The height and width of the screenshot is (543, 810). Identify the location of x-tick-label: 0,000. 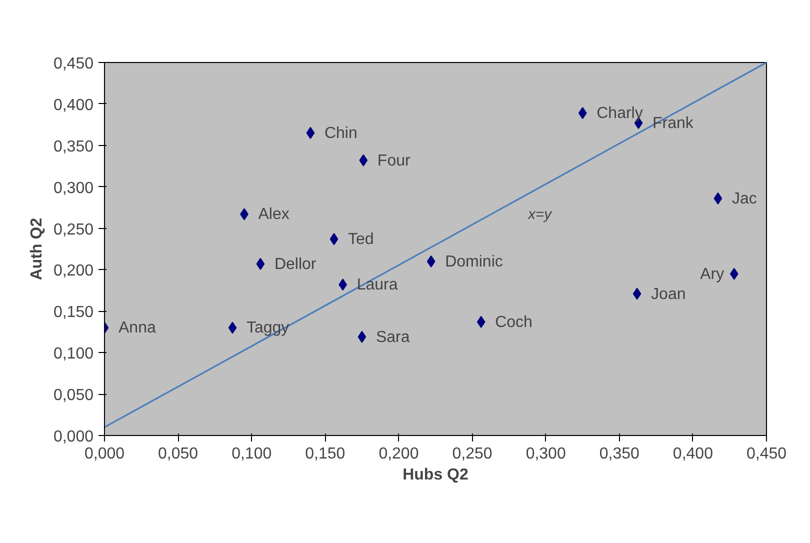
(104, 454).